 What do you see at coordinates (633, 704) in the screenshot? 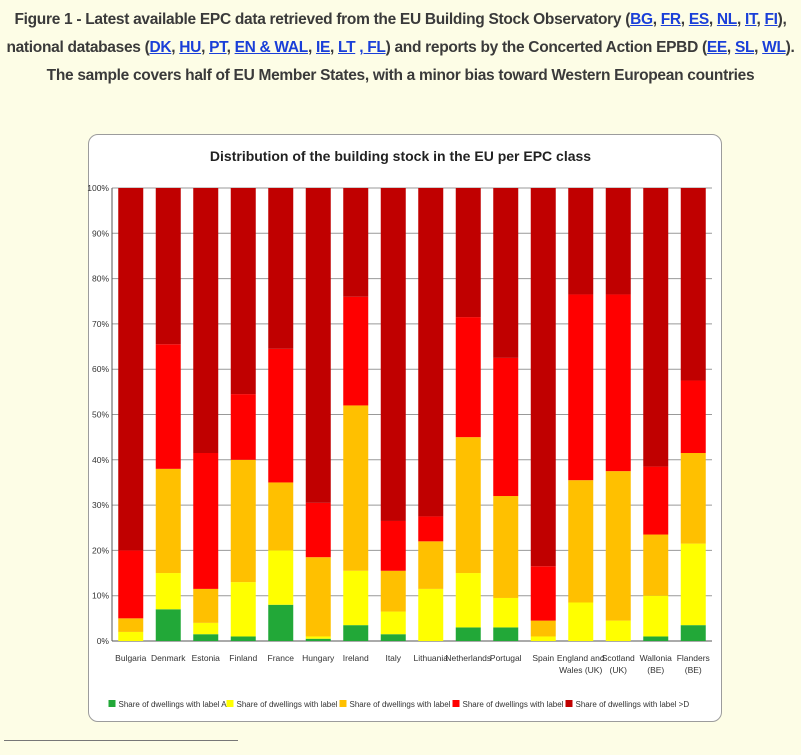
I see `legend-label: Share of dwellings with label >D` at bounding box center [633, 704].